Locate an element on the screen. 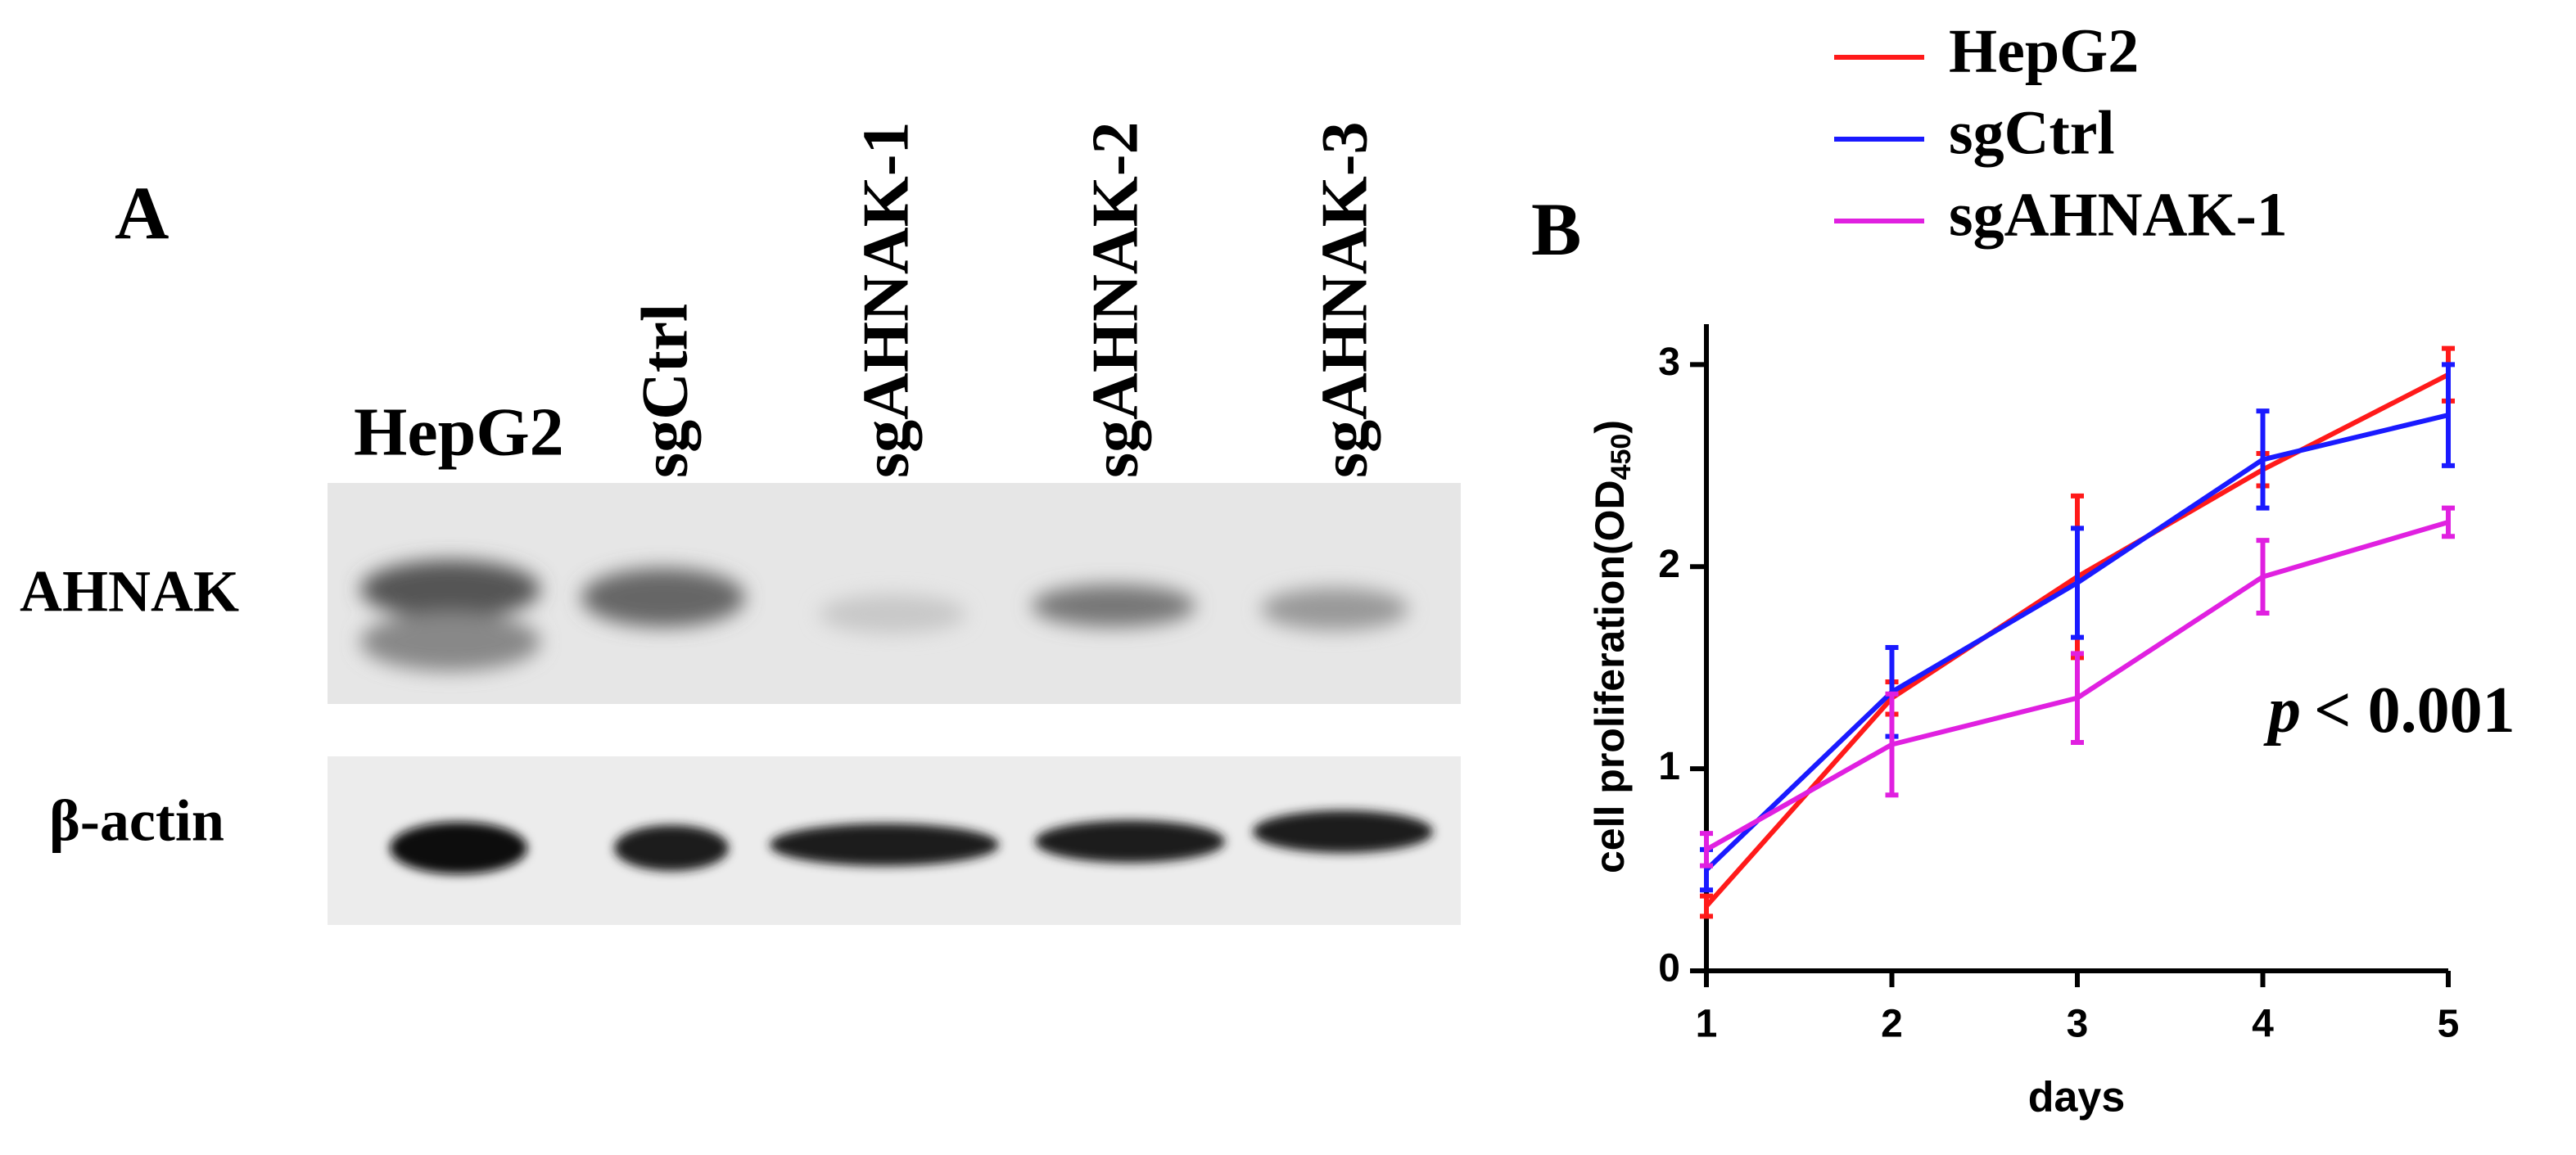 This screenshot has height=1155, width=2576. y-axis-label: cell proliferation(OD450) is located at coordinates (1612, 646).